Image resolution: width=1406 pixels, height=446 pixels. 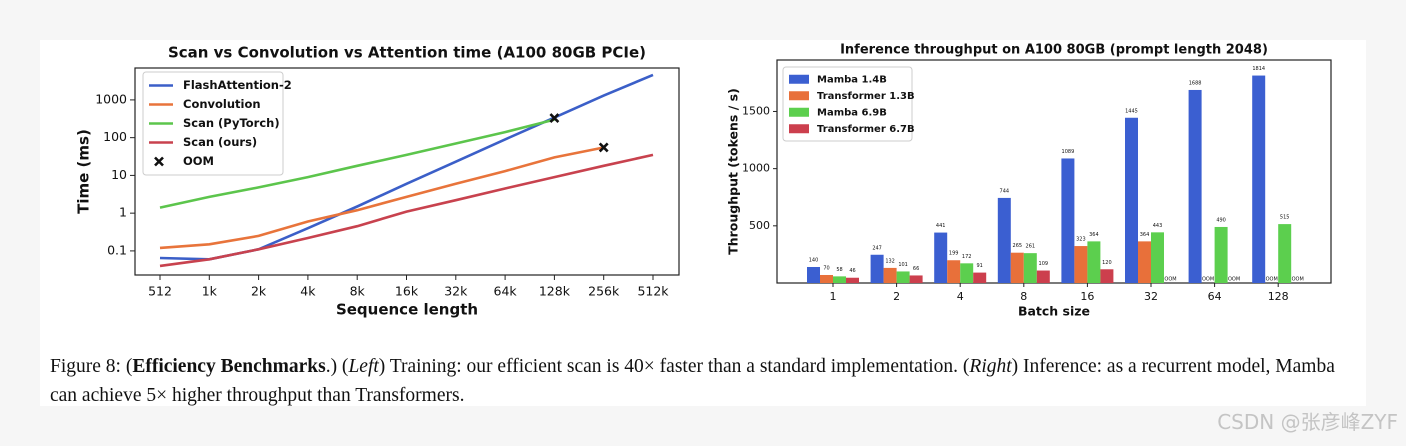 I want to click on value-label: 172, so click(x=967, y=257).